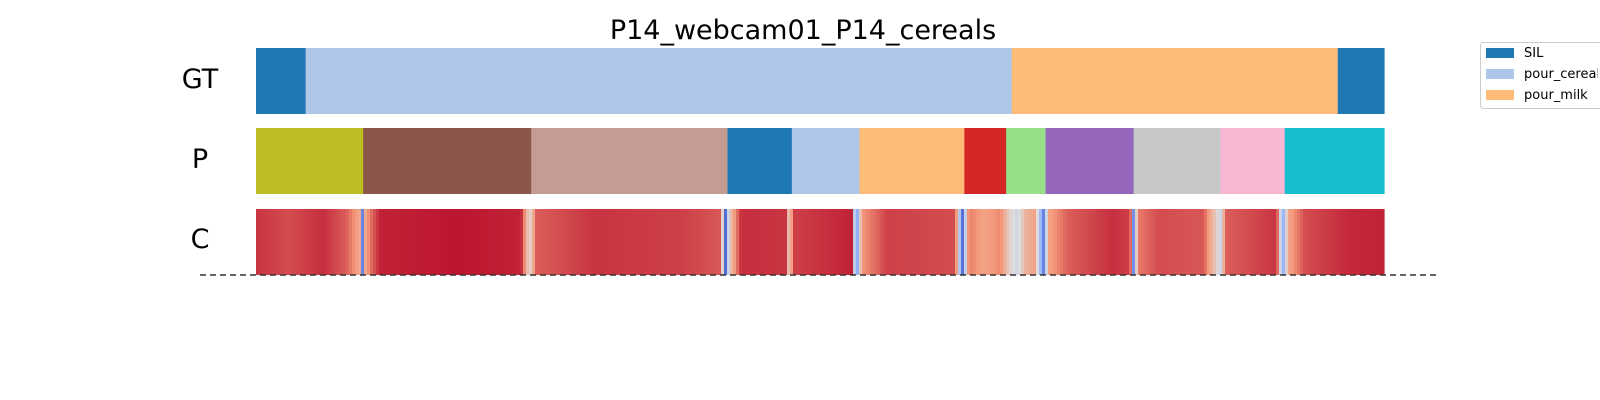 The height and width of the screenshot is (400, 1600). I want to click on legend: SIL pour_cereals pour_milk, so click(1540, 75).